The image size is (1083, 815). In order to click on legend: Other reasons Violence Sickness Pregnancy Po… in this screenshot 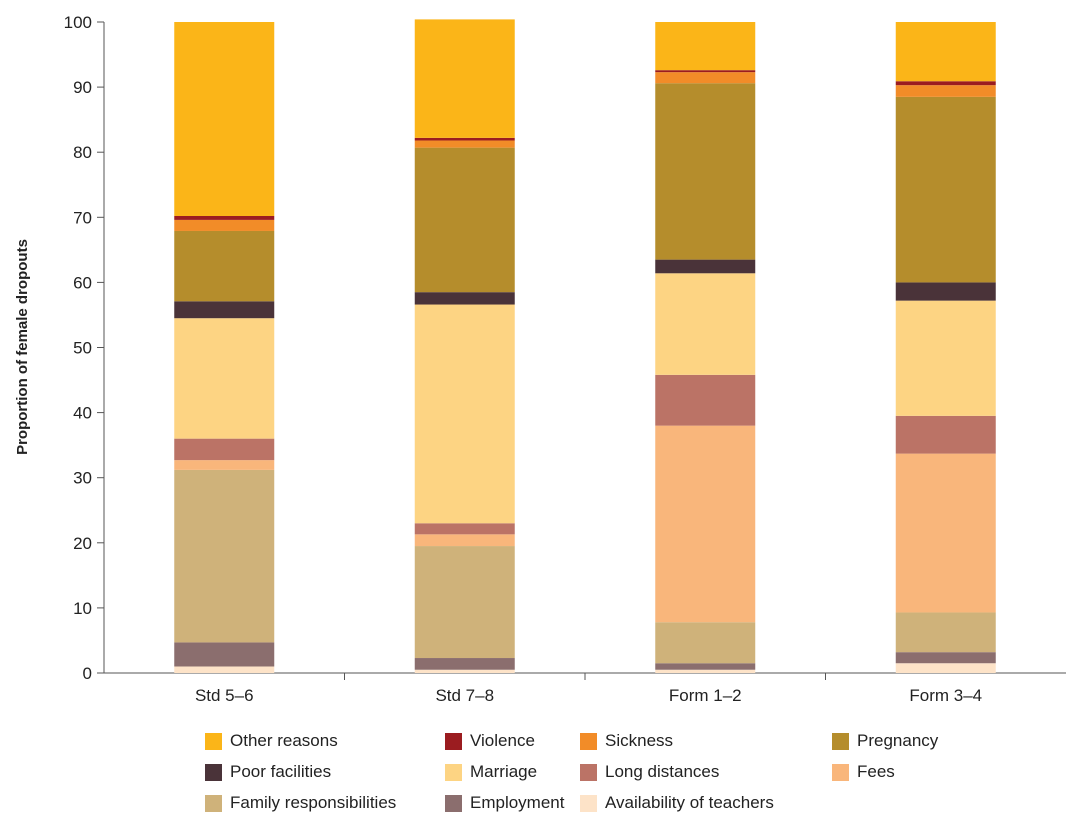, I will do `click(635, 772)`.